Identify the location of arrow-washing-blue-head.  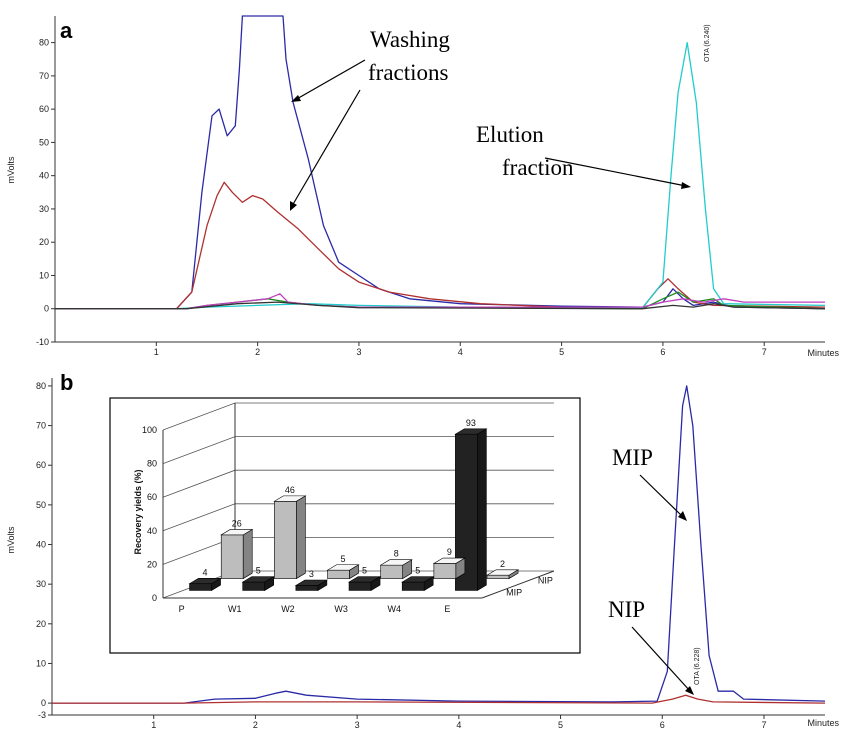
(296, 98).